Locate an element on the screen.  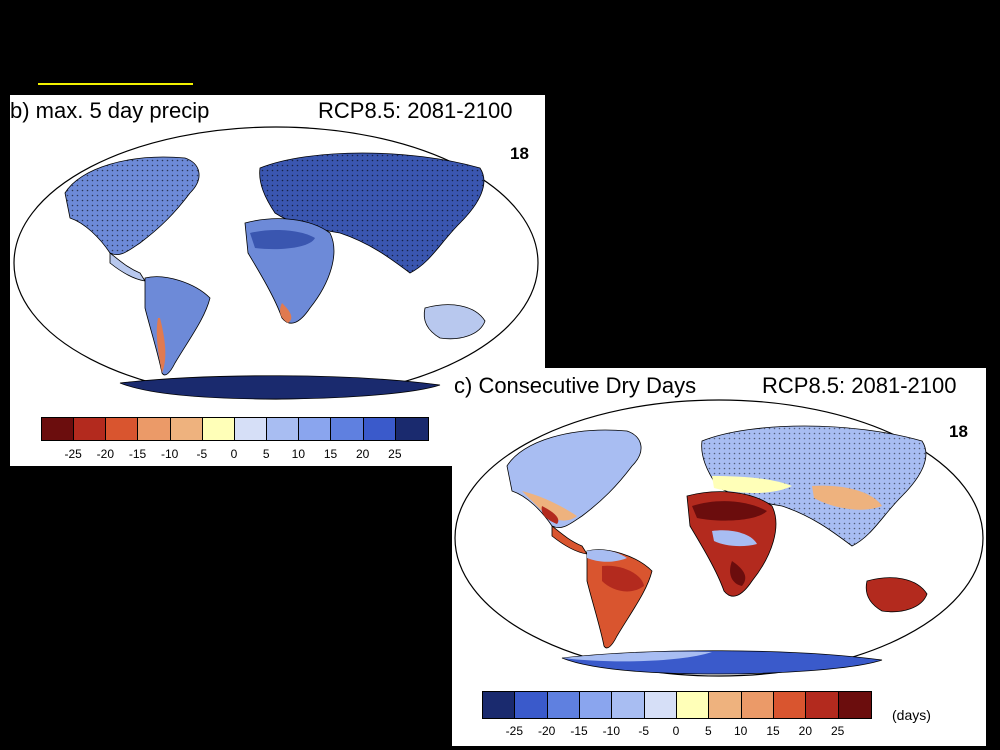
accent-underline is located at coordinates (115, 84).